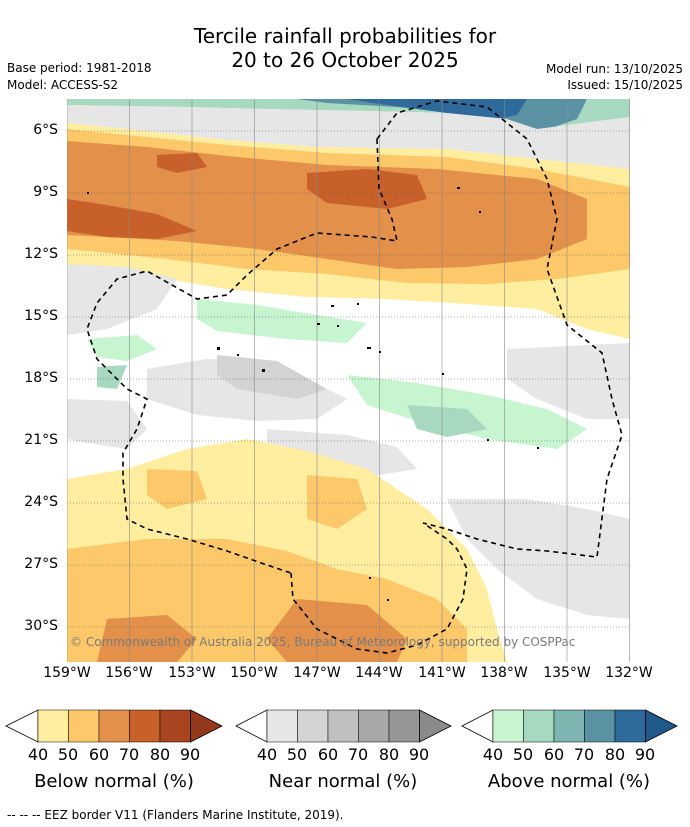  I want to click on below-normal-region-very-strong, so click(132, 219).